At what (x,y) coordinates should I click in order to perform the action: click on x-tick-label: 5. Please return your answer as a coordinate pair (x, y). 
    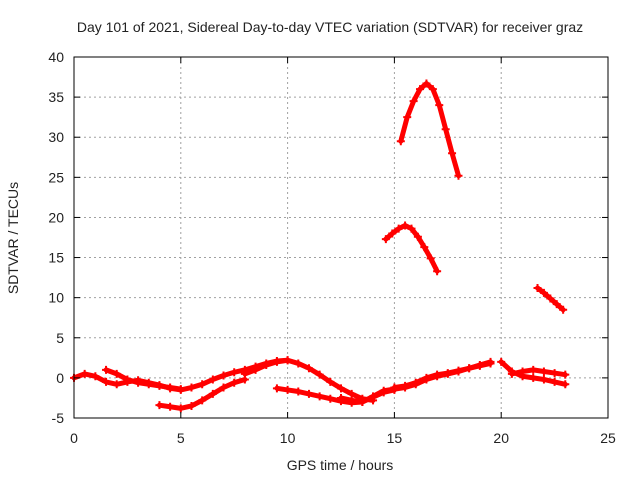
    Looking at the image, I should click on (181, 438).